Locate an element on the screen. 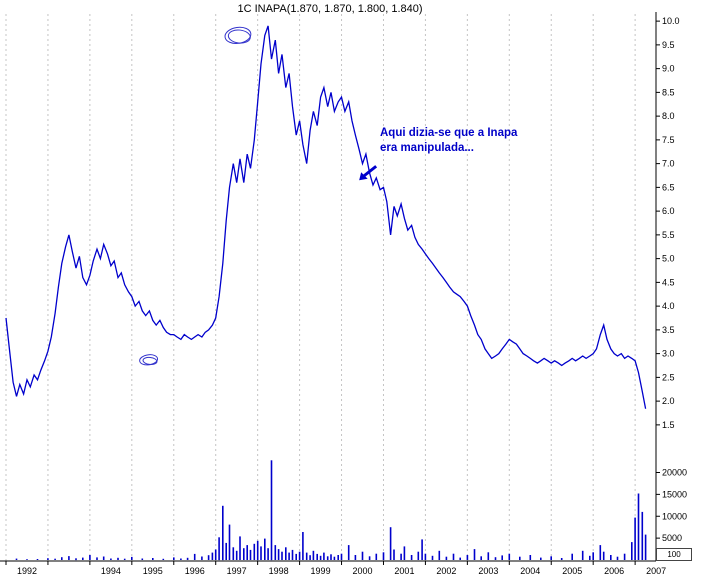 The image size is (707, 582). chart-title: 1C INAPA(1.870, 1.870, 1.800, 1.840) is located at coordinates (330, 9).